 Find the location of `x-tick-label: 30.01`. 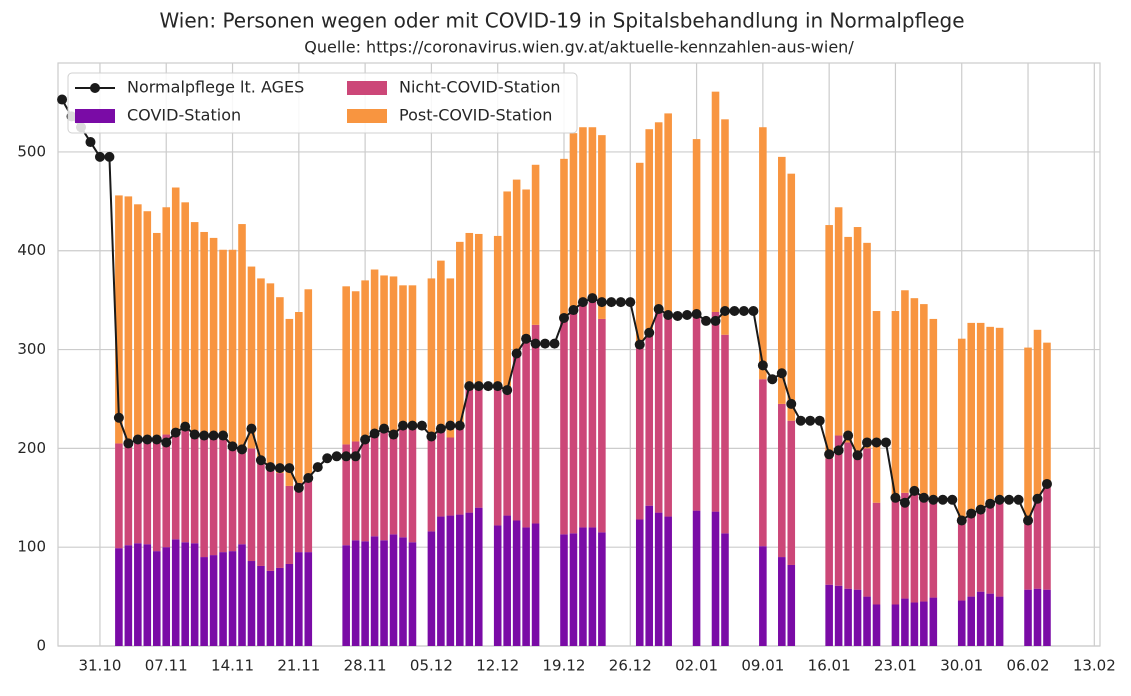

x-tick-label: 30.01 is located at coordinates (961, 666).